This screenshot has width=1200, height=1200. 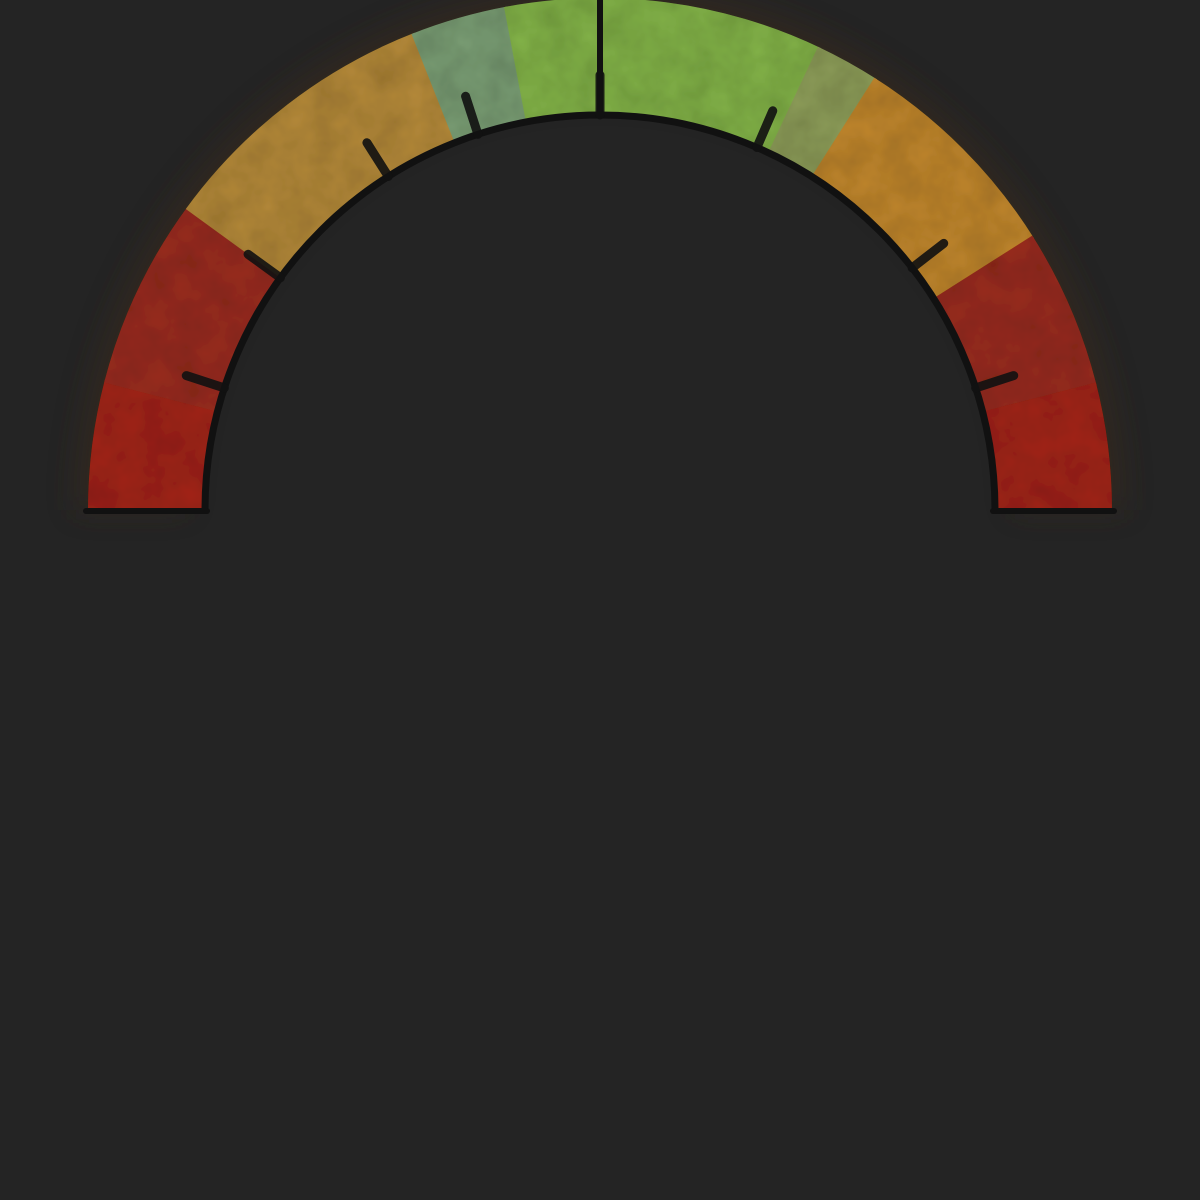 What do you see at coordinates (321, 155) in the screenshot?
I see `gauge-segment-caution-low` at bounding box center [321, 155].